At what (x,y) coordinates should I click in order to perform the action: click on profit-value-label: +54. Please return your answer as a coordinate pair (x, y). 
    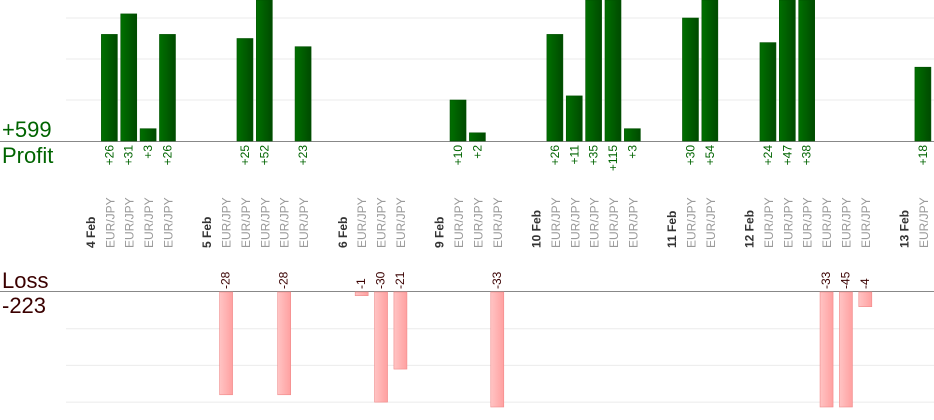
    Looking at the image, I should click on (710, 155).